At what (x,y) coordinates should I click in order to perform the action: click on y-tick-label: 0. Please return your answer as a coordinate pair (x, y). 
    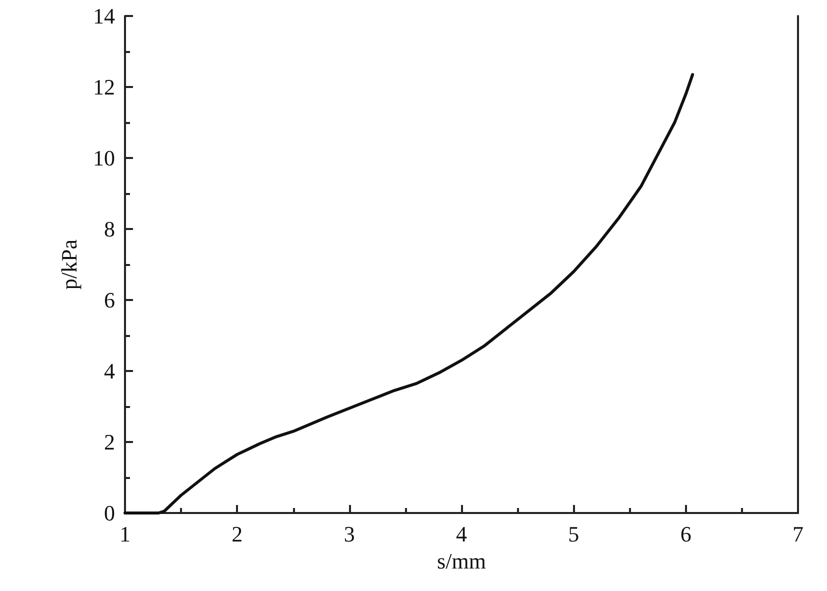
    Looking at the image, I should click on (109, 513).